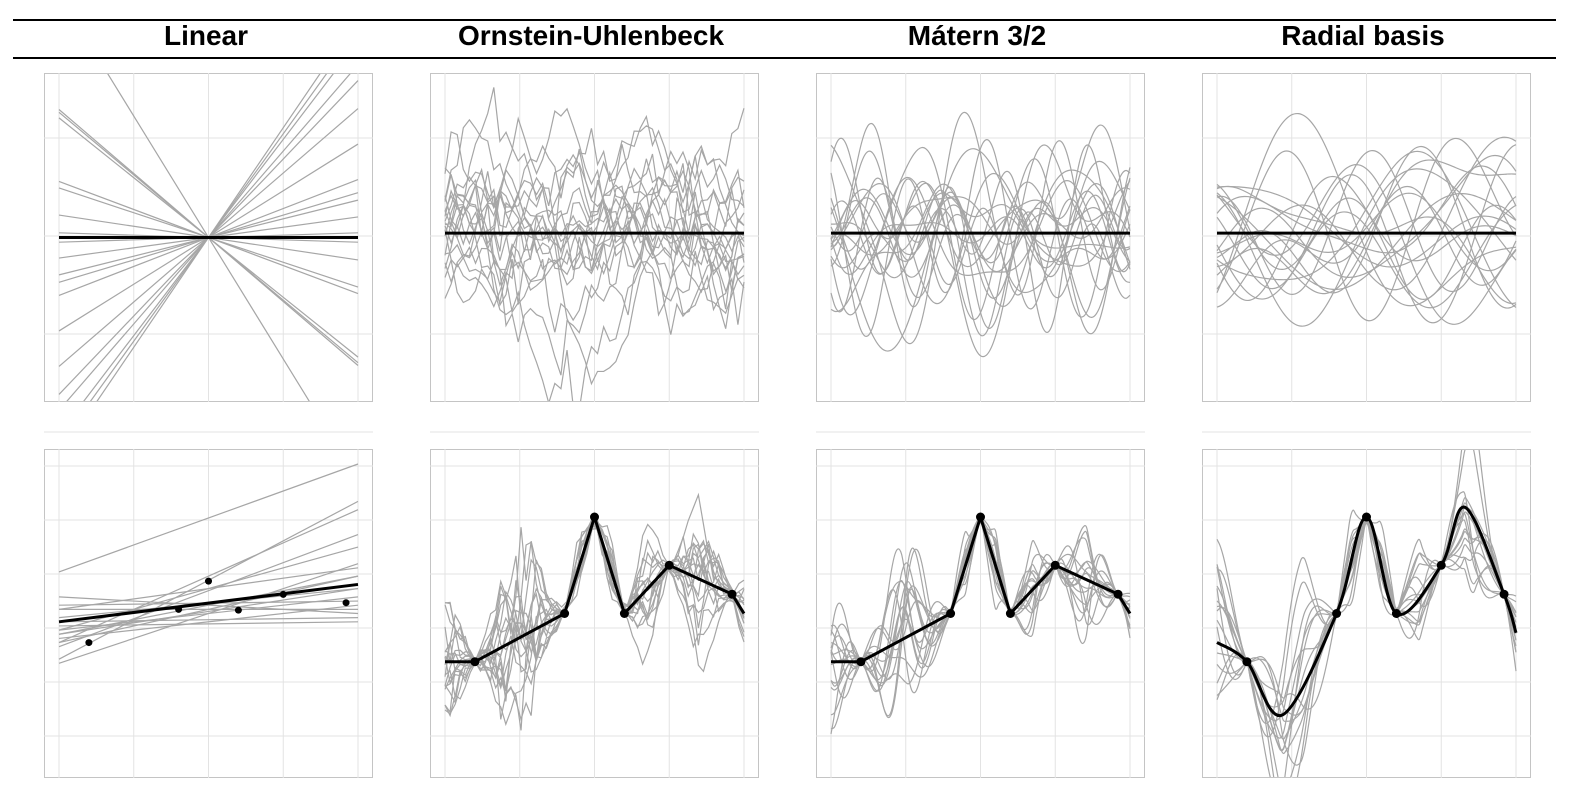 This screenshot has width=1569, height=803. What do you see at coordinates (206, 35) in the screenshot?
I see `column-title-linear: Linear` at bounding box center [206, 35].